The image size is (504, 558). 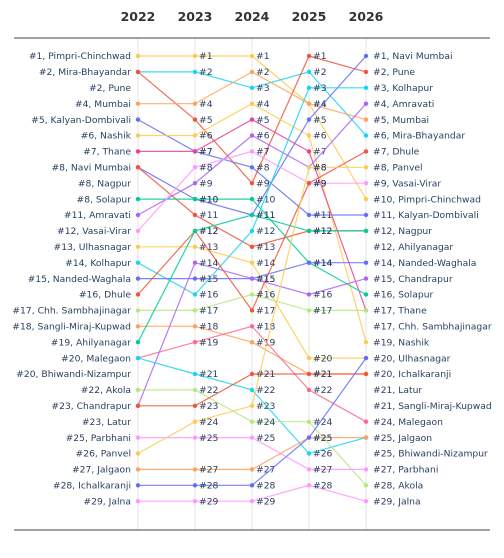 I want to click on point-bhiwandi-nizampur-2022, so click(x=138, y=358).